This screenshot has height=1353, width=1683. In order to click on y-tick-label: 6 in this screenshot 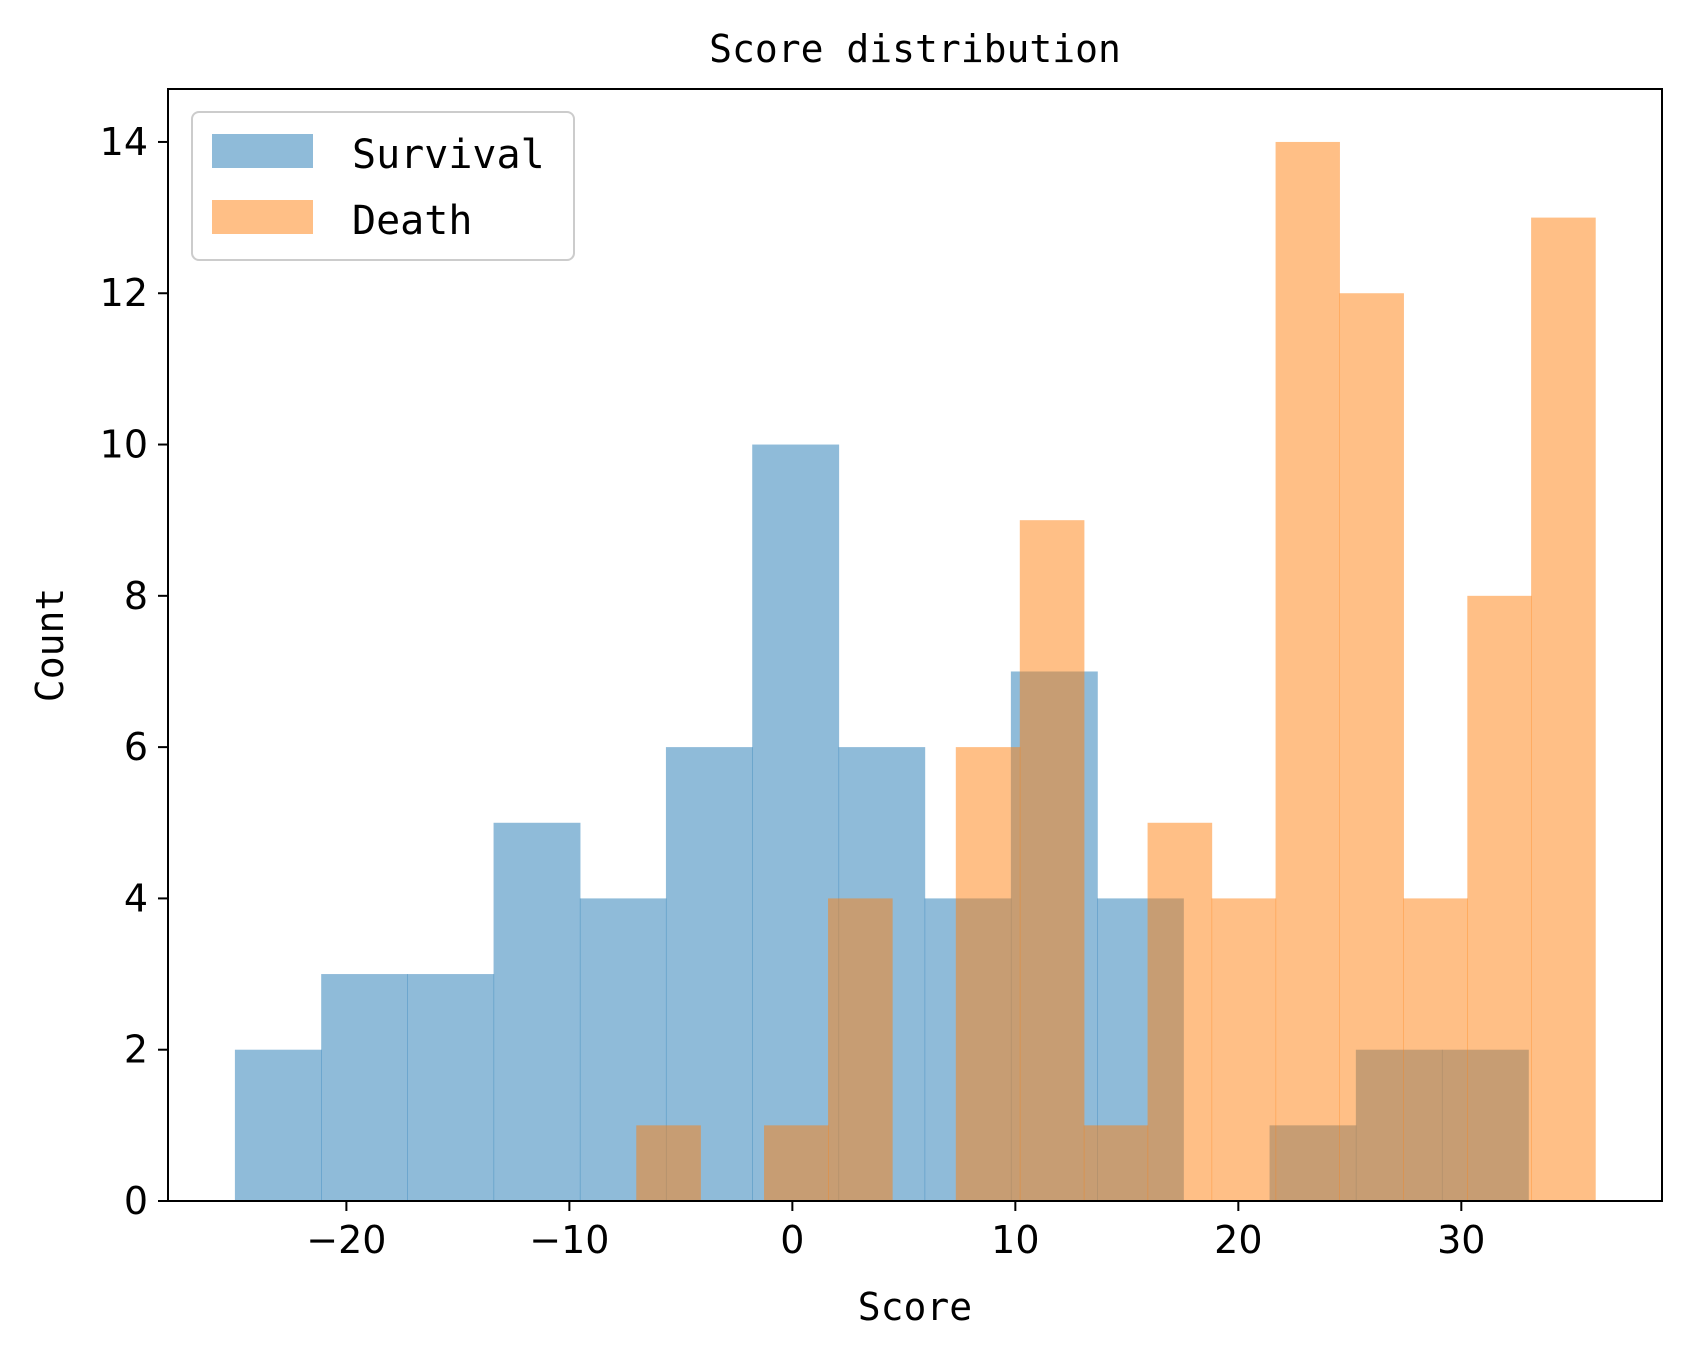, I will do `click(136, 747)`.